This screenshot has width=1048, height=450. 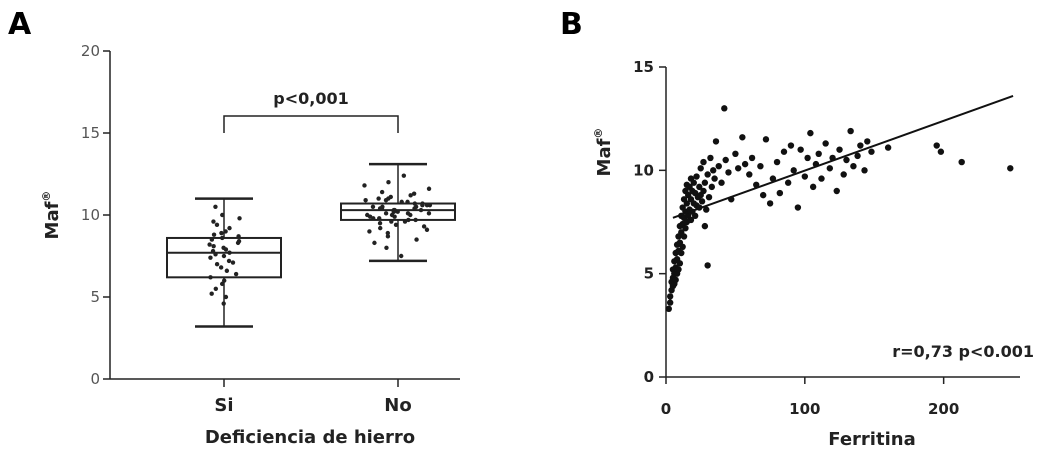 What do you see at coordinates (310, 437) in the screenshot?
I see `x-axis-title-a: Deficiencia de hierro` at bounding box center [310, 437].